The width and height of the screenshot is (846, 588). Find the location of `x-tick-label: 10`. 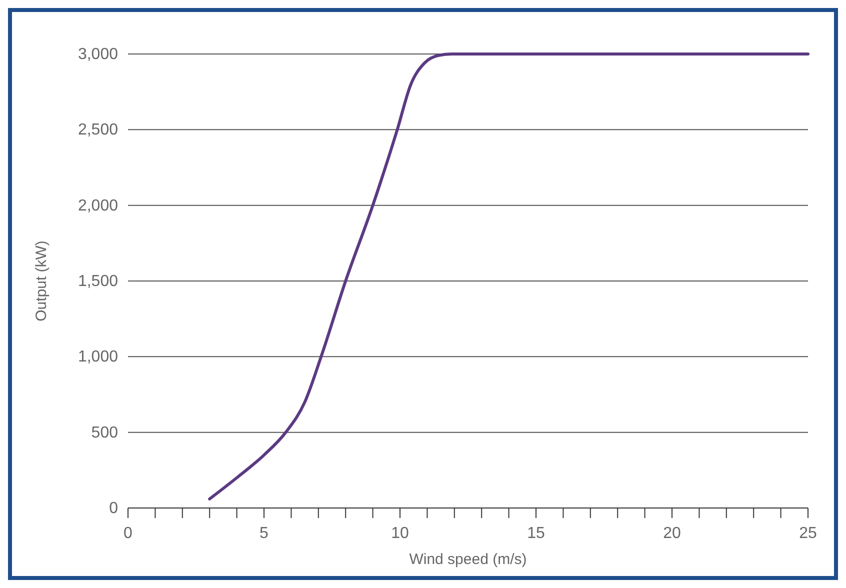

x-tick-label: 10 is located at coordinates (400, 533).